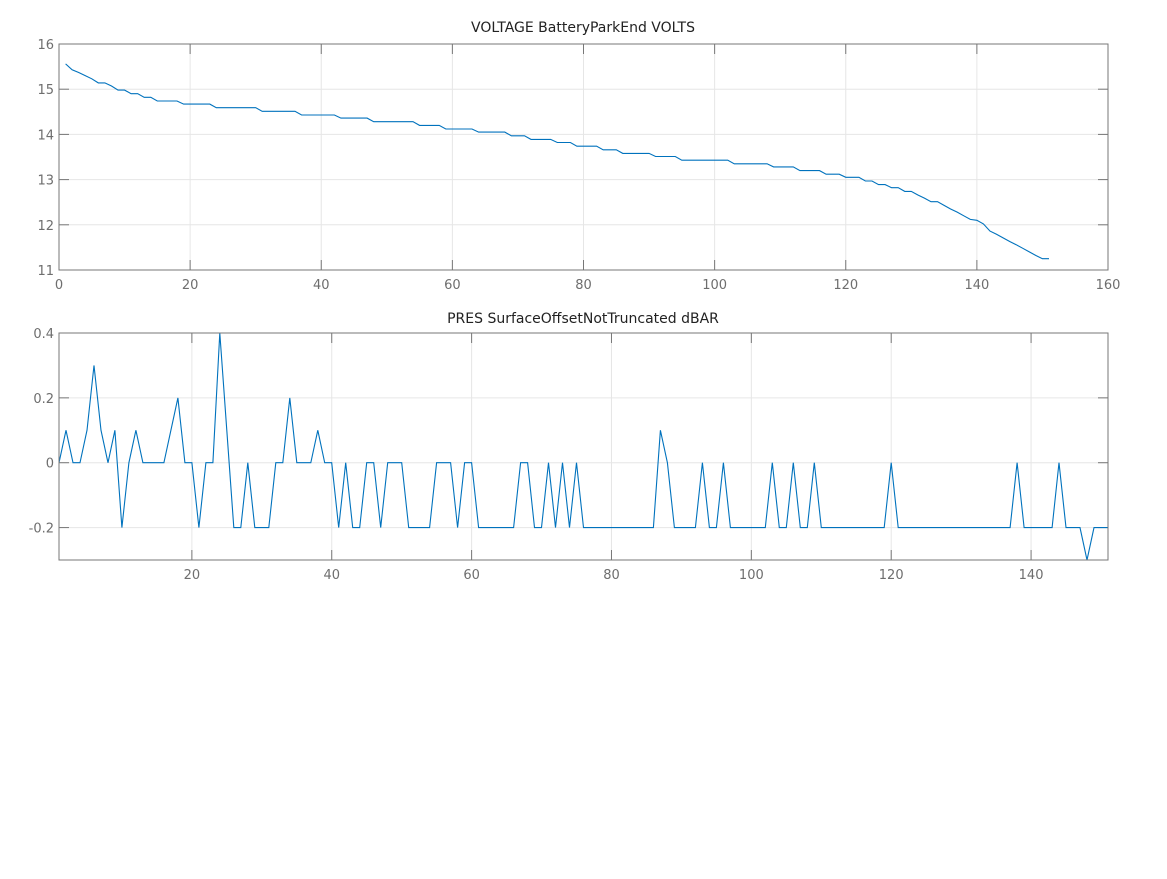 The width and height of the screenshot is (1167, 879). What do you see at coordinates (59, 285) in the screenshot?
I see `x-tick-label: 0` at bounding box center [59, 285].